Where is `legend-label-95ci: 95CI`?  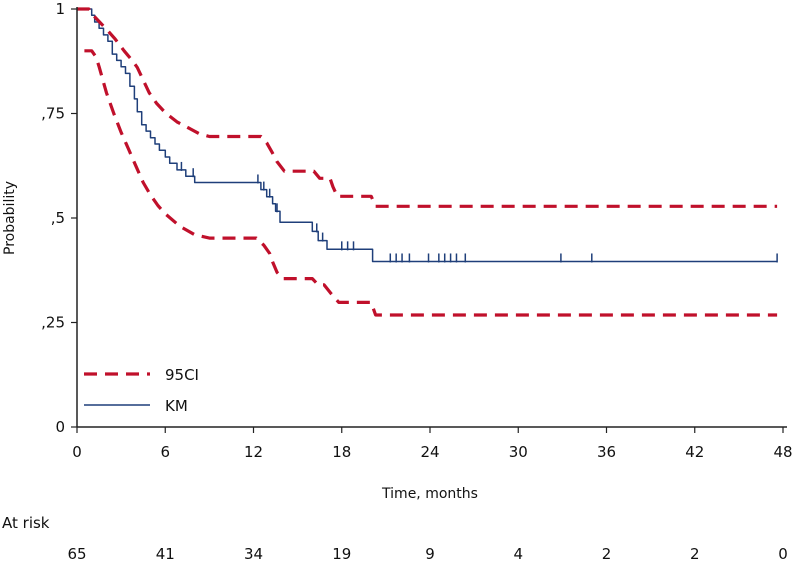
legend-label-95ci: 95CI is located at coordinates (182, 375).